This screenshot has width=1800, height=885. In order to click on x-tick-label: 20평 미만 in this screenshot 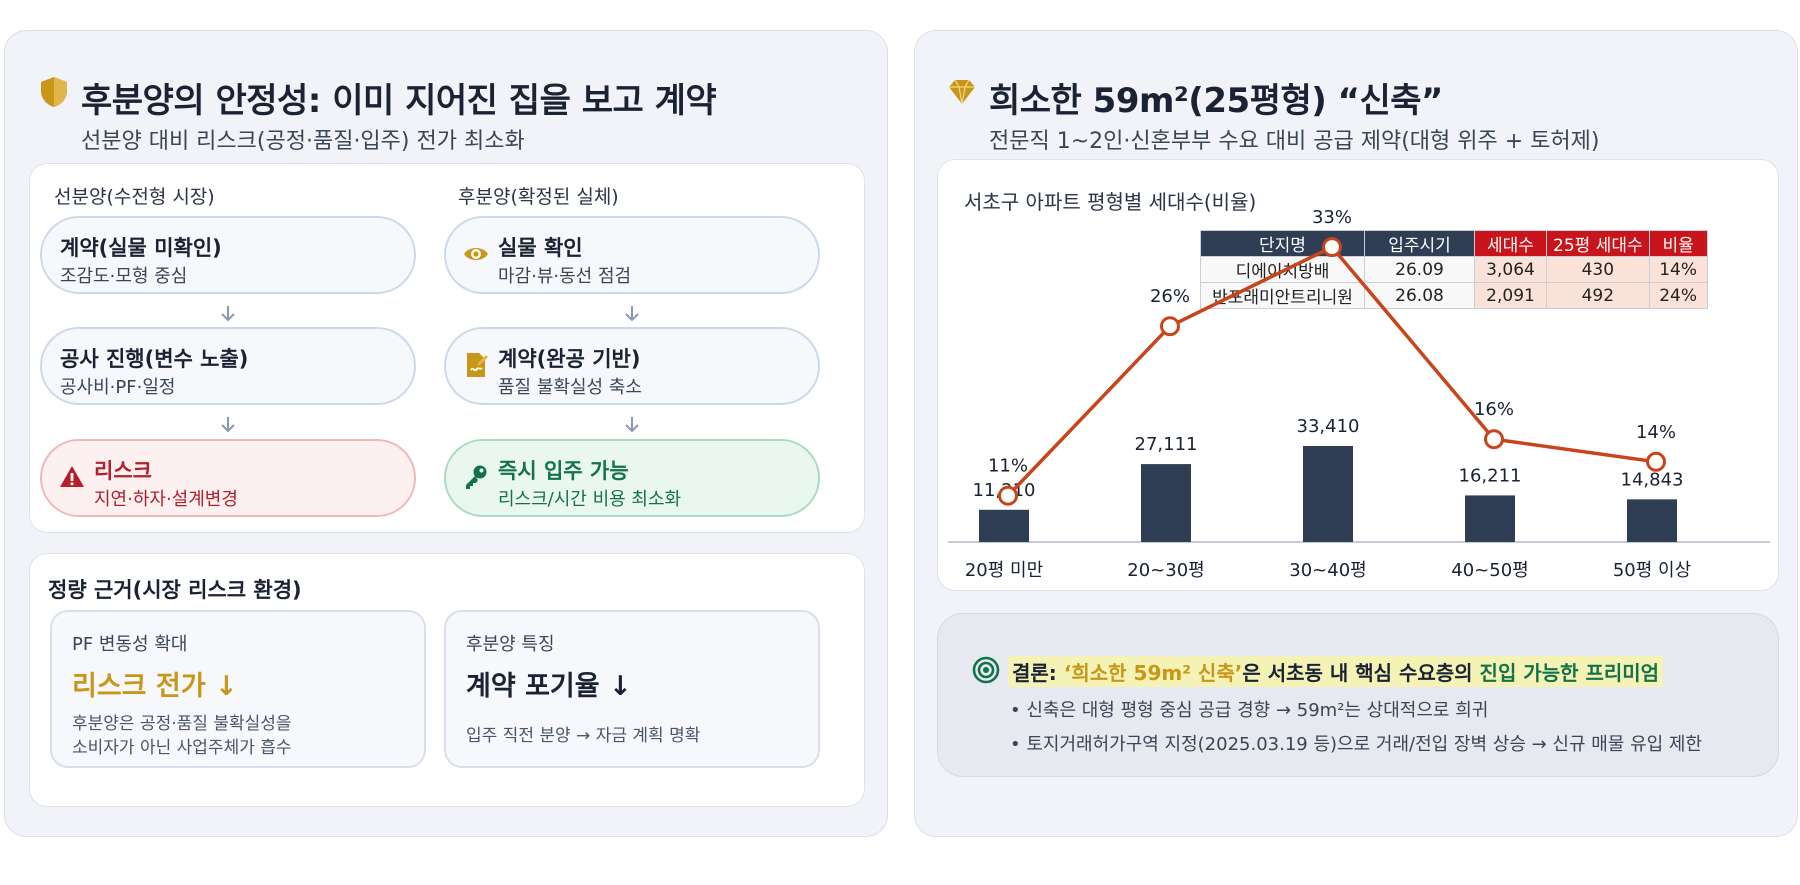, I will do `click(1004, 570)`.